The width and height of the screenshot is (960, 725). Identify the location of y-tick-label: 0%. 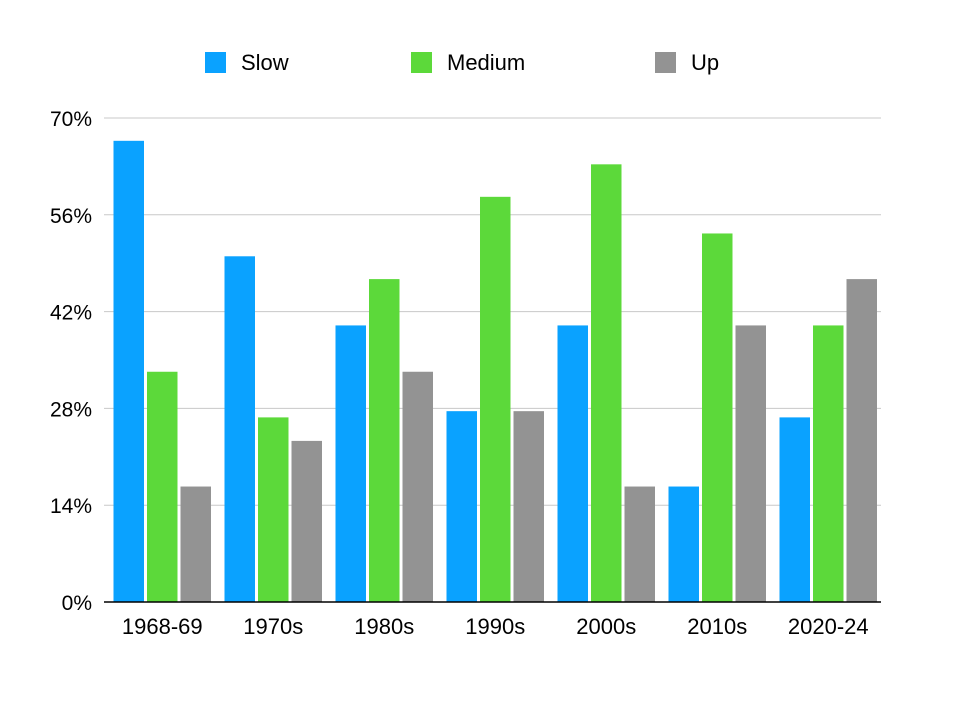
(77, 603).